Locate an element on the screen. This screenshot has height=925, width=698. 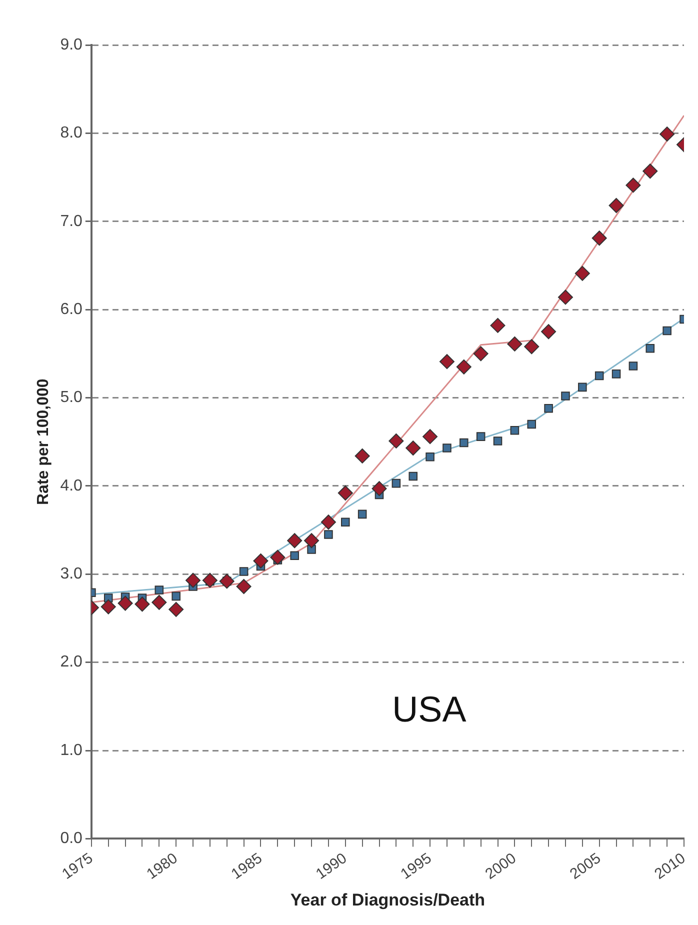
y-tick-label: 7.0 is located at coordinates (71, 221).